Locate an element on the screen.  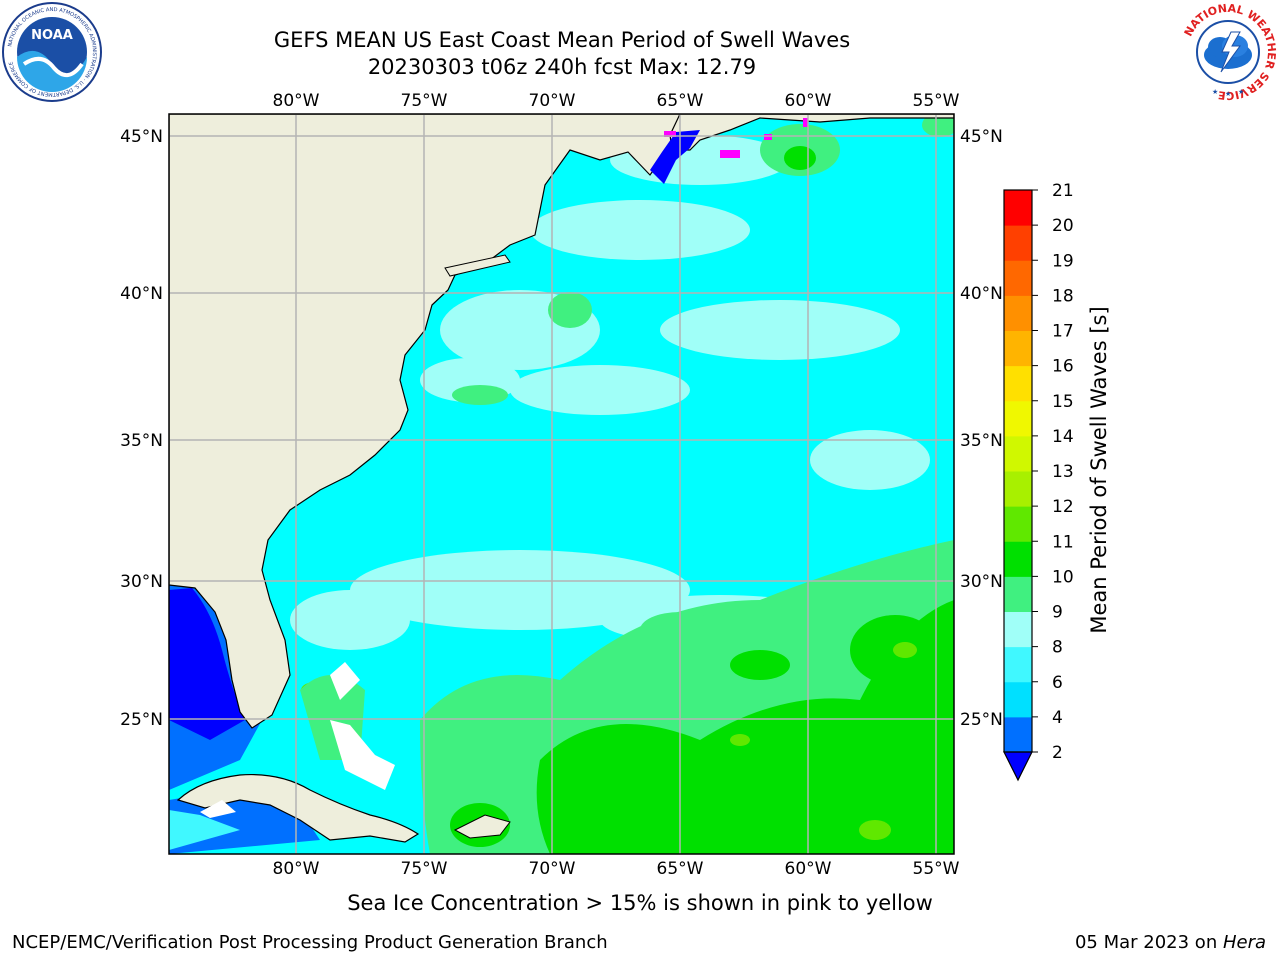
colorbar-tick-label: 20 is located at coordinates (1063, 226).